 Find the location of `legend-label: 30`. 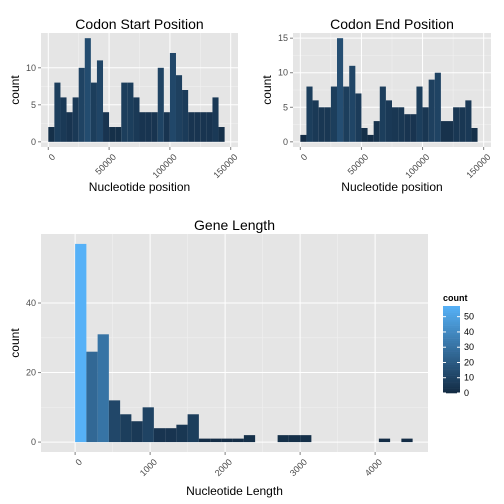

legend-label: 30 is located at coordinates (469, 347).